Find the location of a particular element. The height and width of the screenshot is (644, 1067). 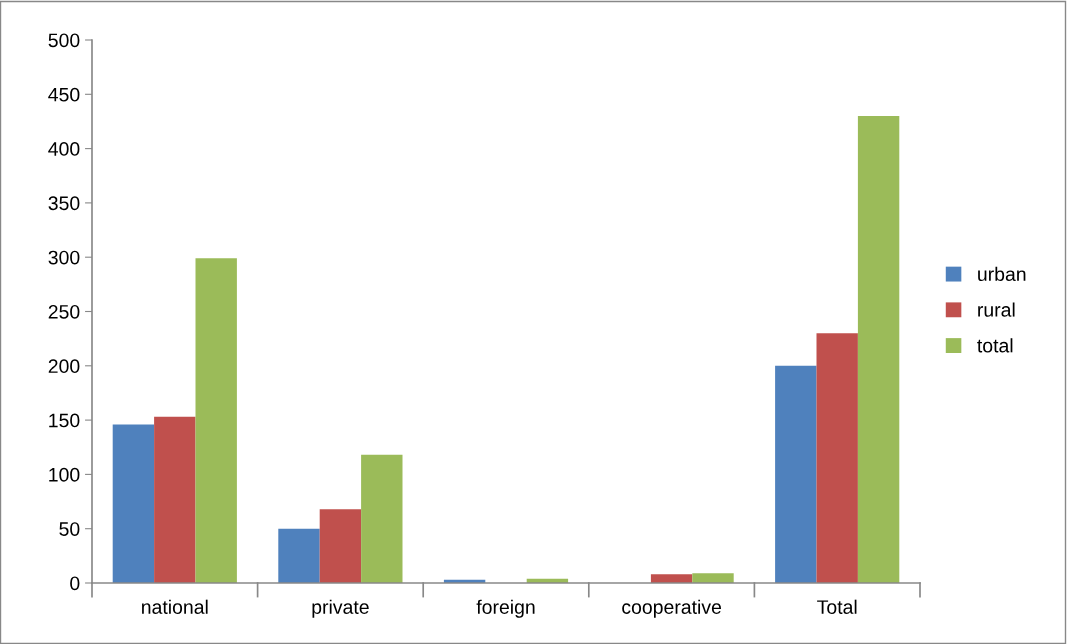

x-tick-label: national is located at coordinates (175, 606).